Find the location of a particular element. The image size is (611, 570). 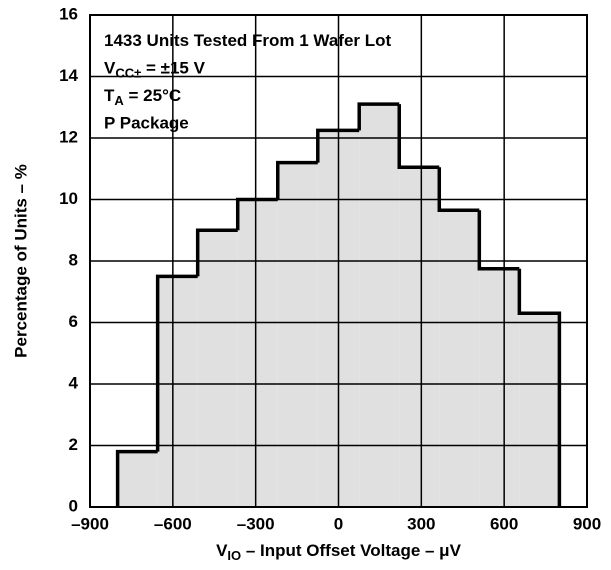

y-tick-label: 12 is located at coordinates (68, 136).